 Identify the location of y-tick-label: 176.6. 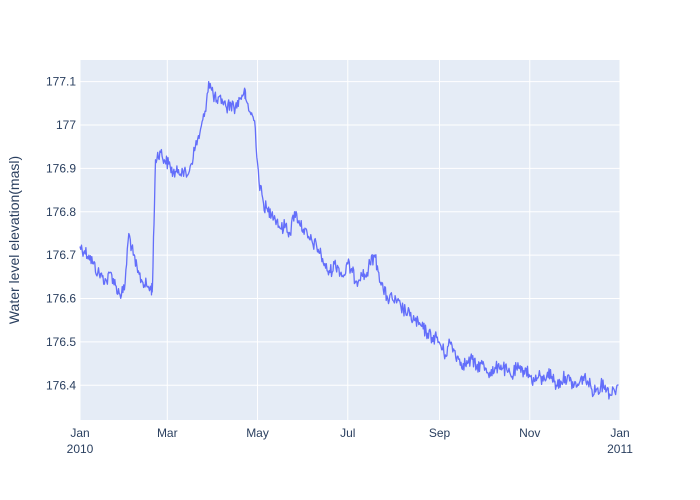
(61, 299).